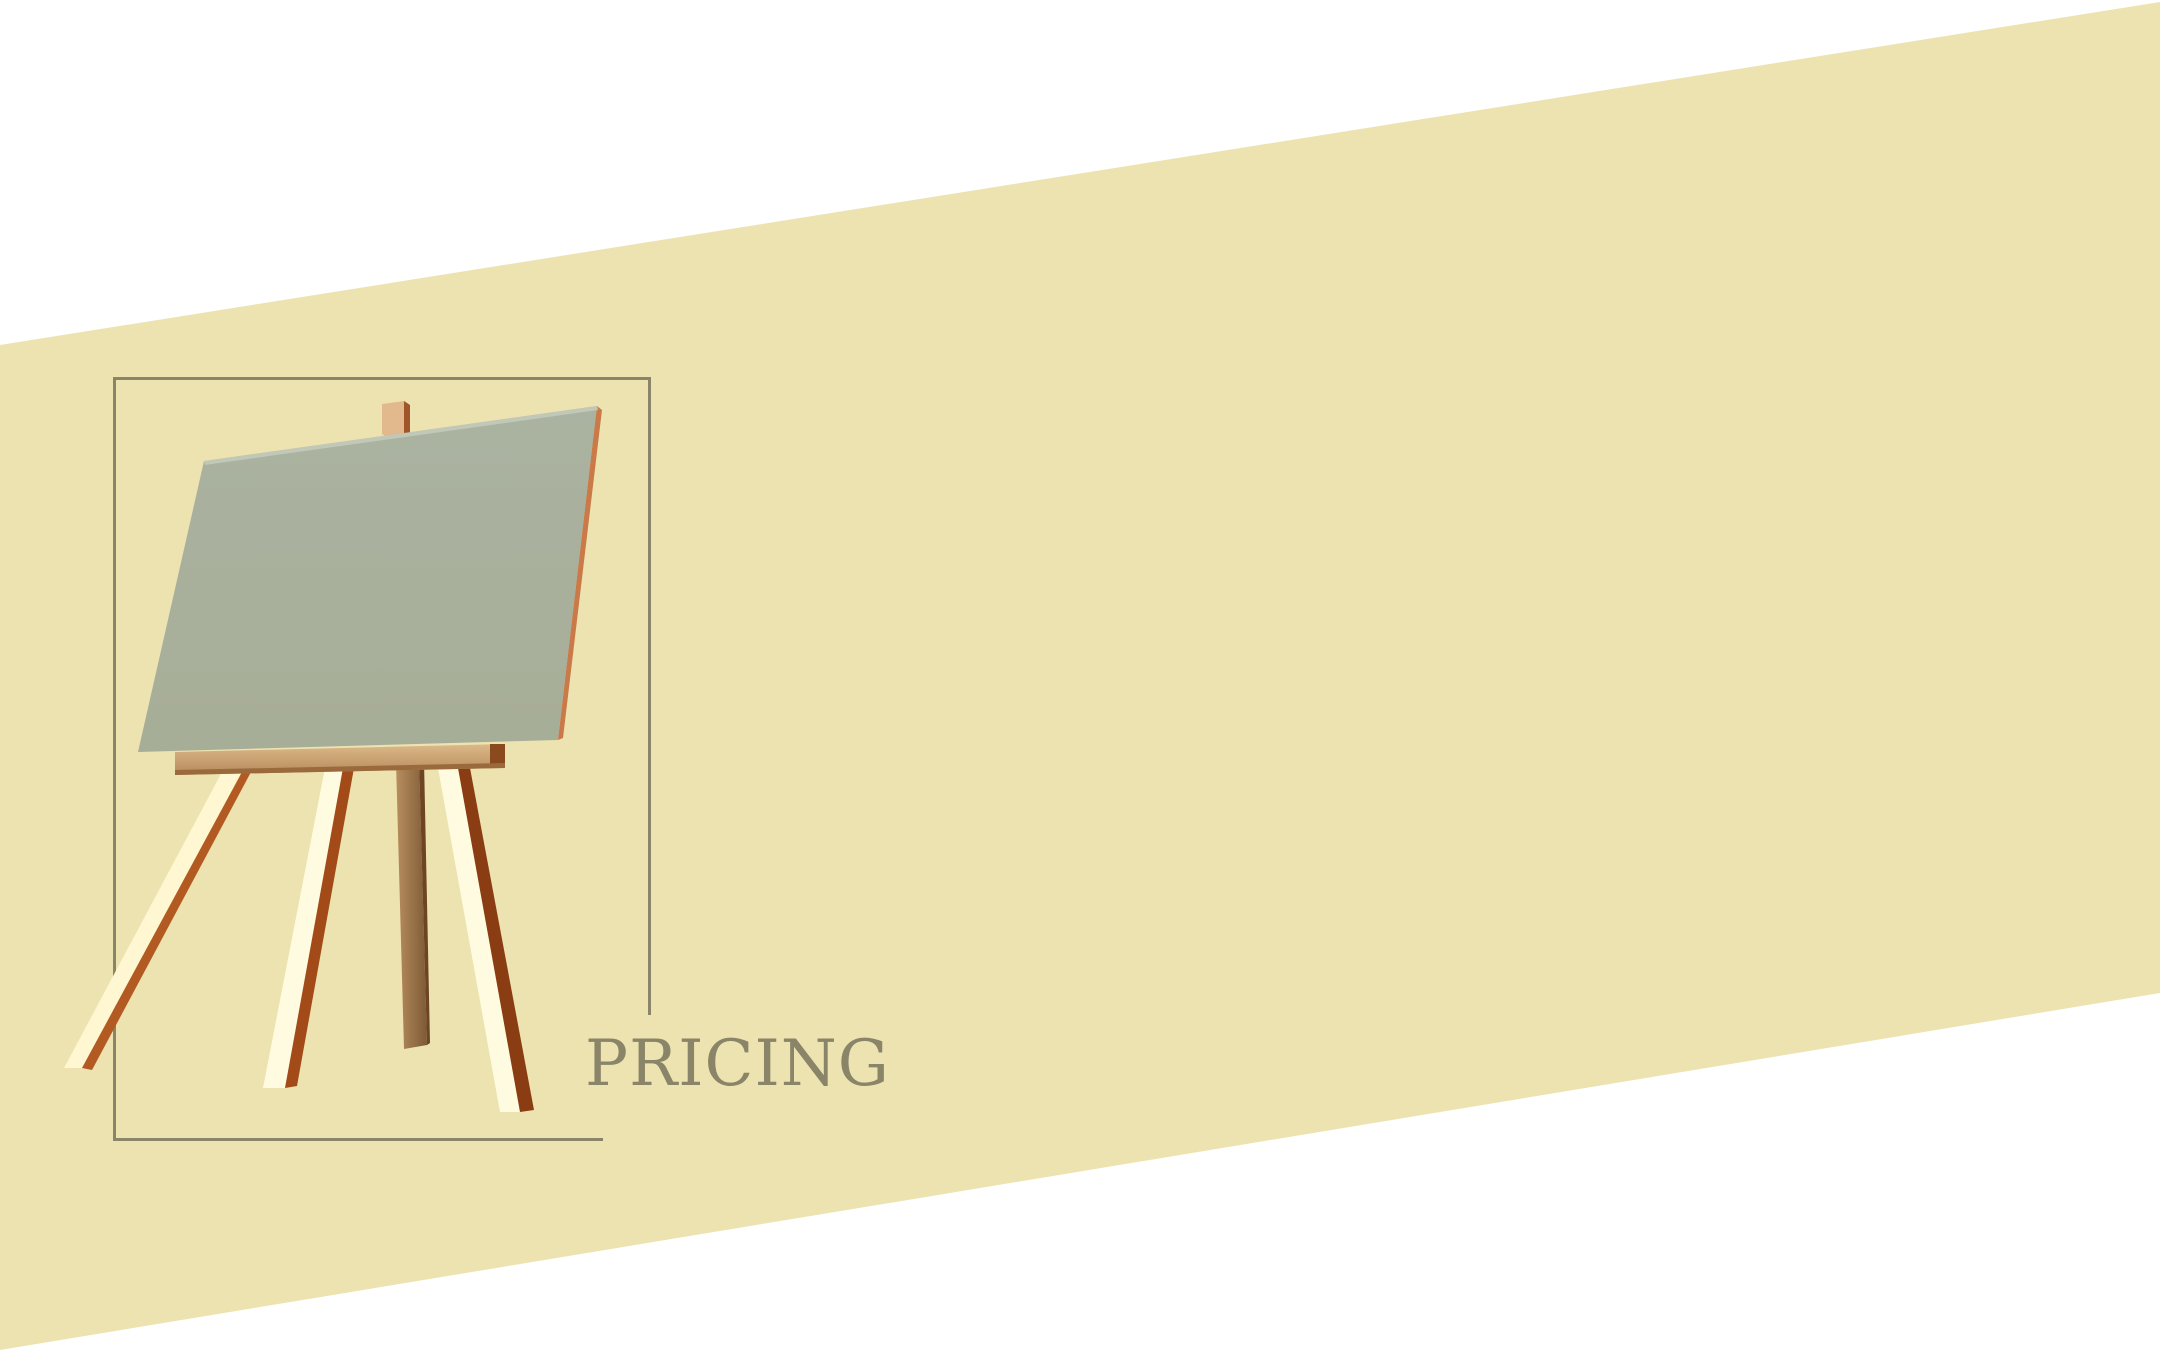 This screenshot has width=2160, height=1357. What do you see at coordinates (649, 696) in the screenshot?
I see `frame-right-border` at bounding box center [649, 696].